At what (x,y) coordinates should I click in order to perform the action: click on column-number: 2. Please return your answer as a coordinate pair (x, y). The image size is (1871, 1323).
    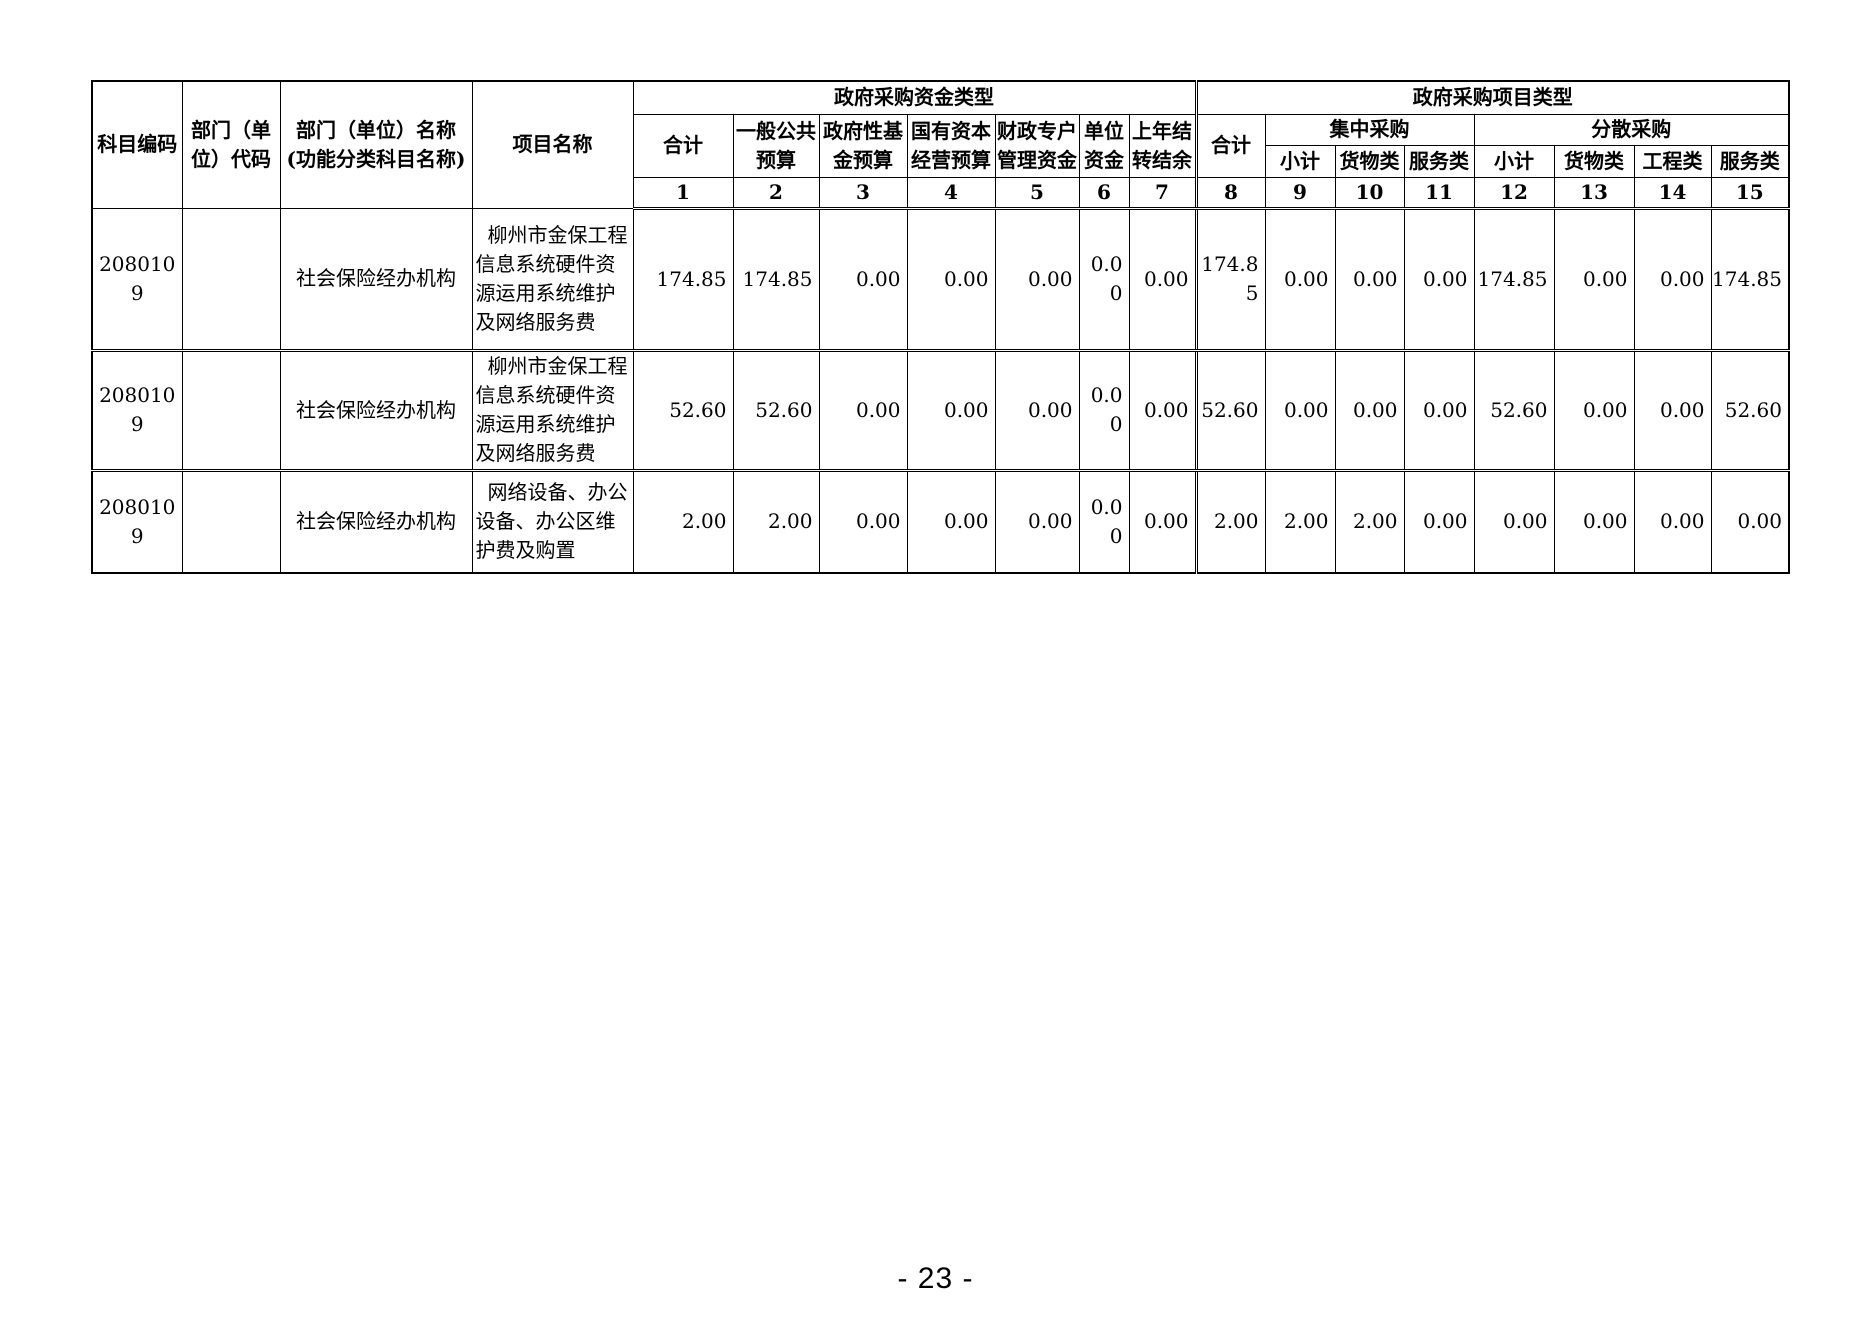
    Looking at the image, I should click on (776, 193).